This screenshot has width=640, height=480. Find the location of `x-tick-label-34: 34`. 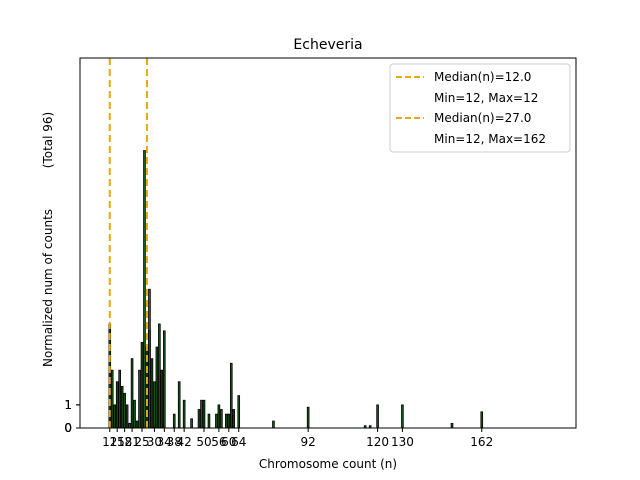

x-tick-label-34: 34 is located at coordinates (164, 442).